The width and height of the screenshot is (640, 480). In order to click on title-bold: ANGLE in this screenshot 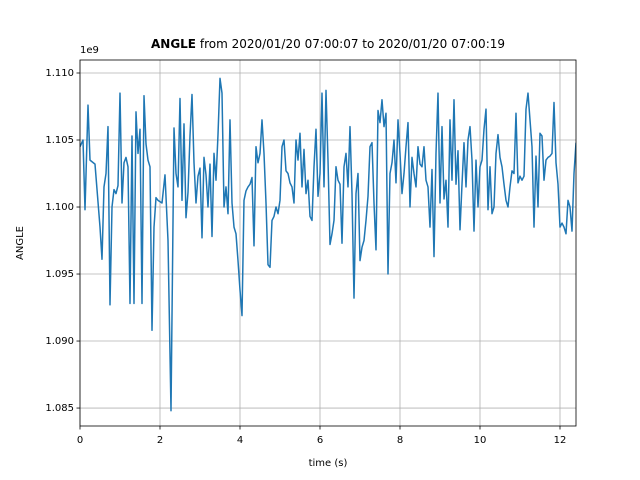, I will do `click(173, 44)`.